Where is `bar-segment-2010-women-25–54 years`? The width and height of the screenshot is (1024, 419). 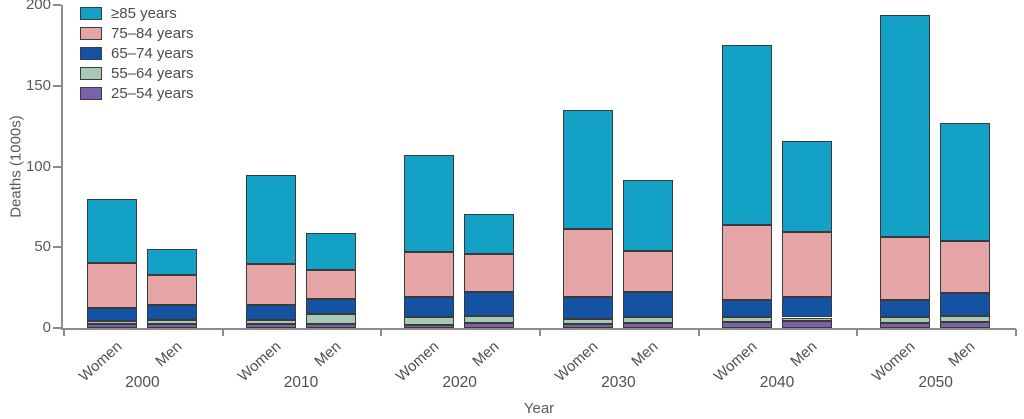 bar-segment-2010-women-25–54 years is located at coordinates (270, 325).